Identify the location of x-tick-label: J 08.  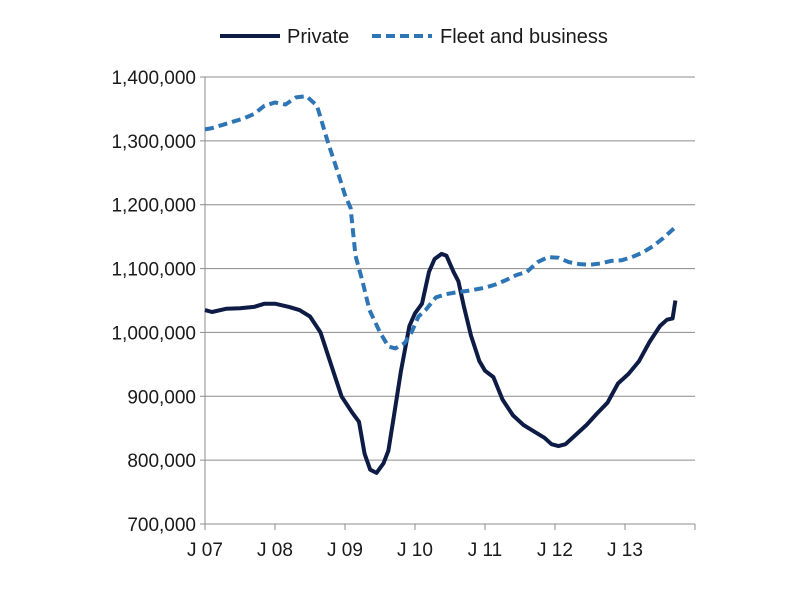
(275, 550).